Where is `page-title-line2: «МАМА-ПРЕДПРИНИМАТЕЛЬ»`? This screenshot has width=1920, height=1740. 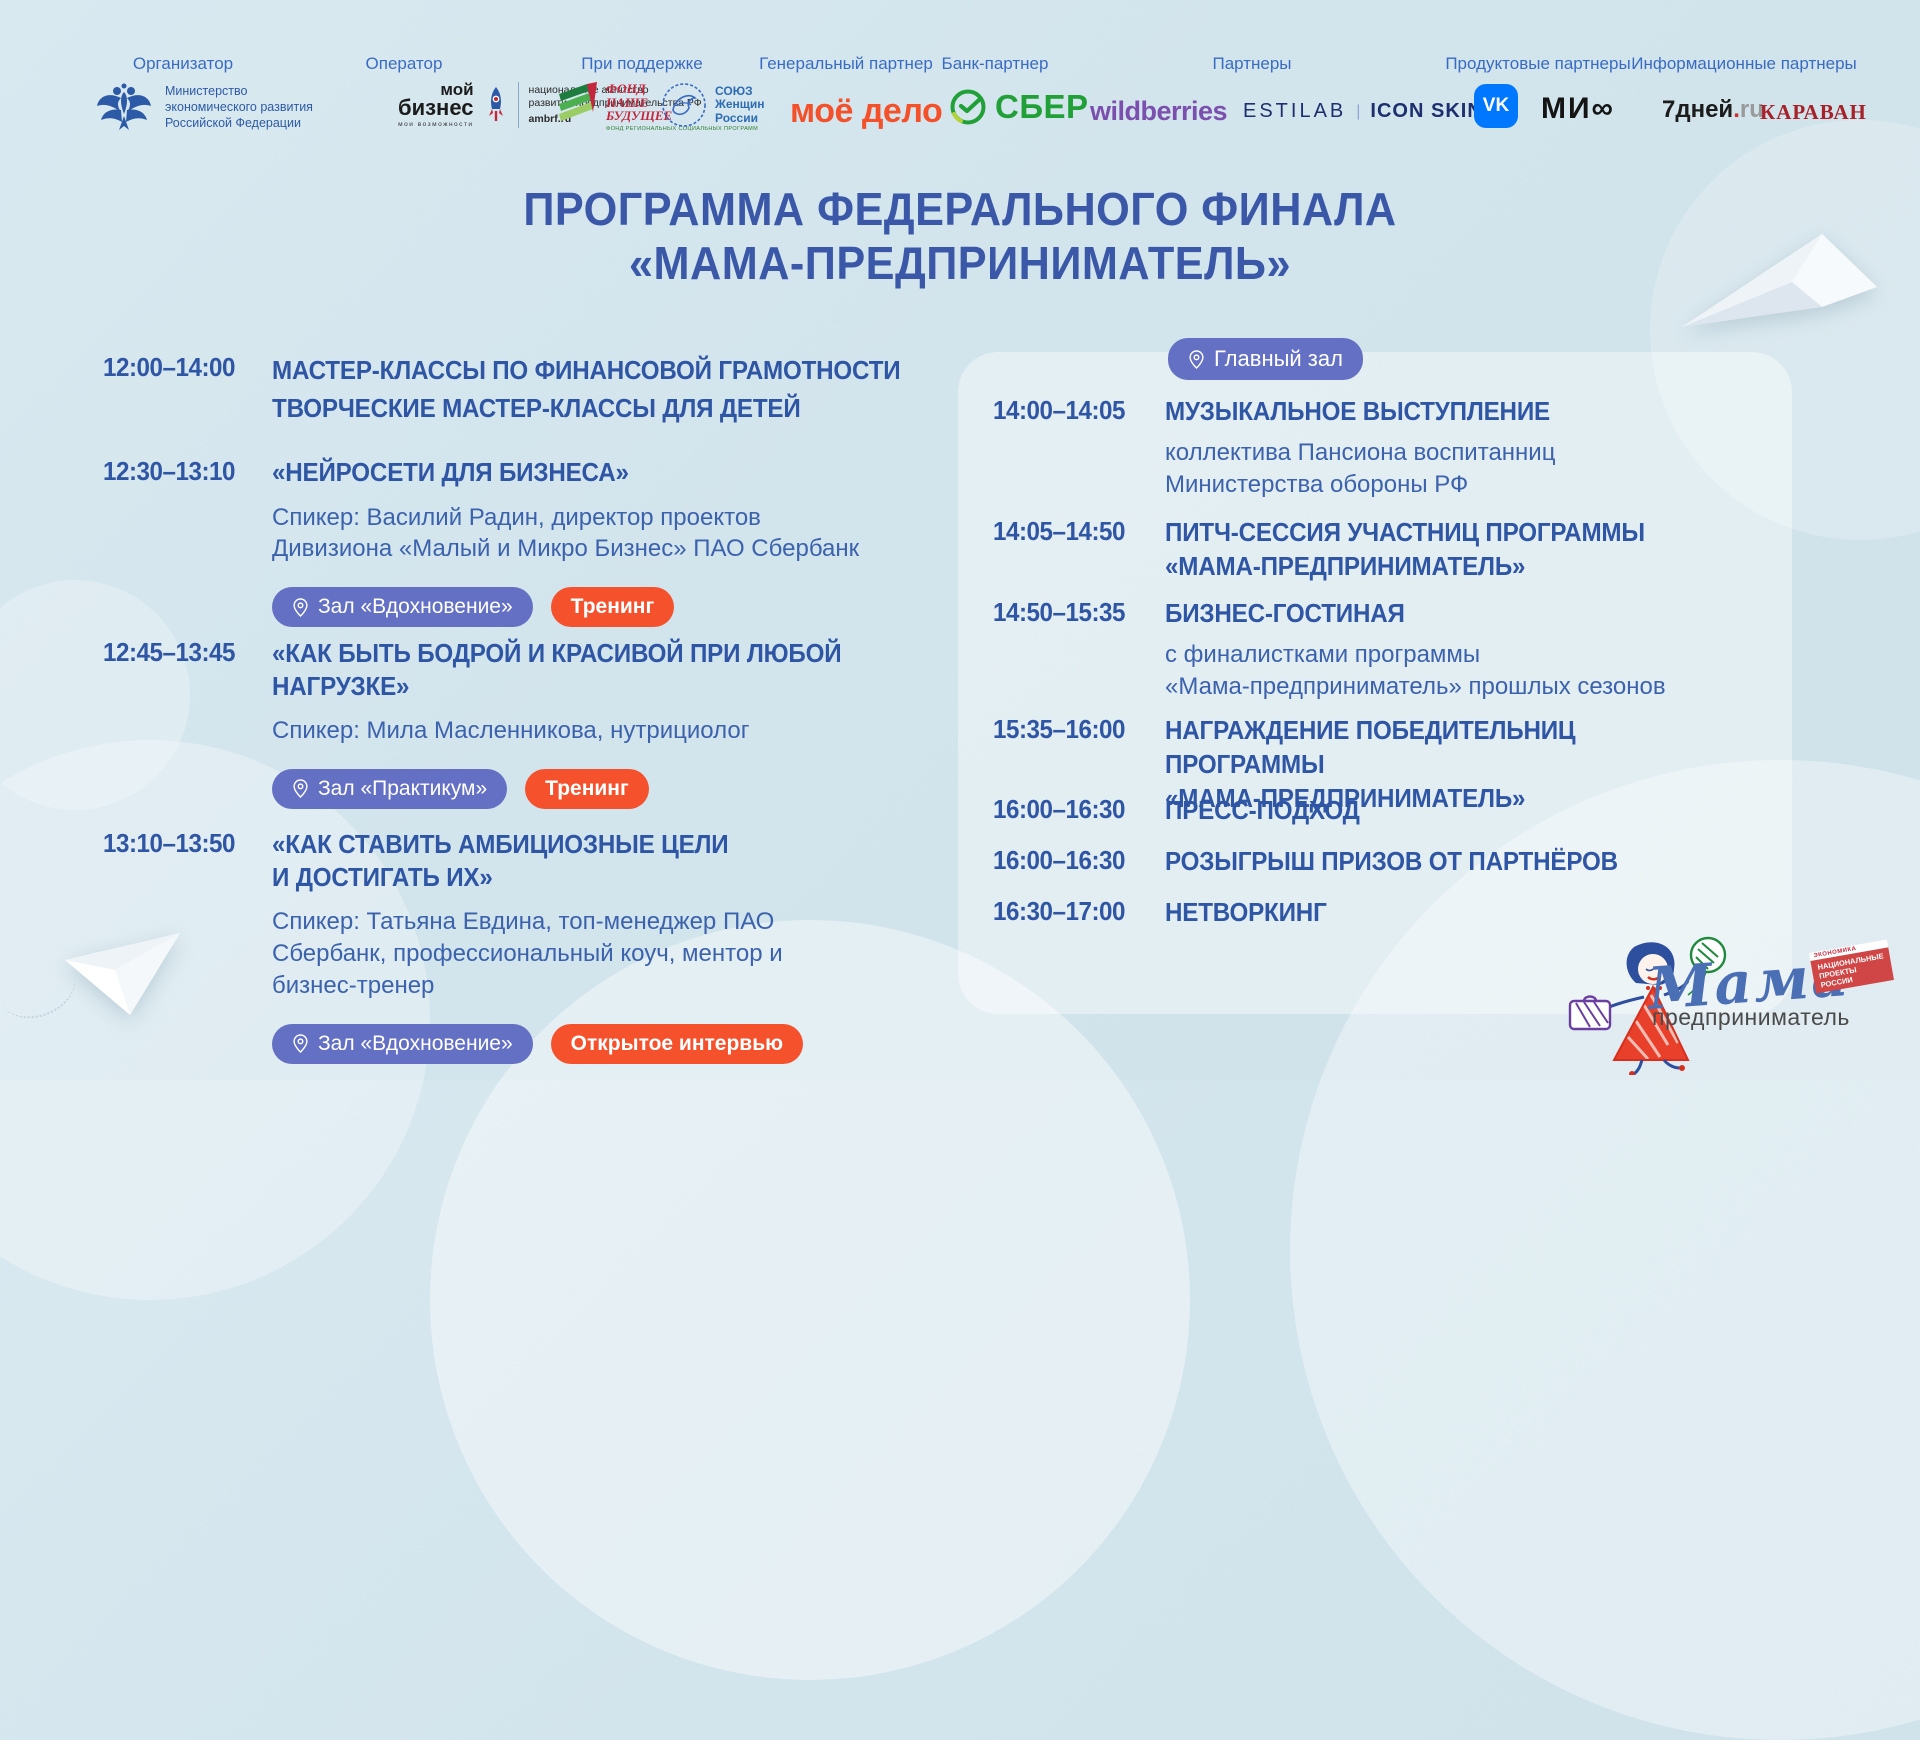
page-title-line2: «МАМА-ПРЕДПРИНИМАТЕЛЬ» is located at coordinates (960, 263).